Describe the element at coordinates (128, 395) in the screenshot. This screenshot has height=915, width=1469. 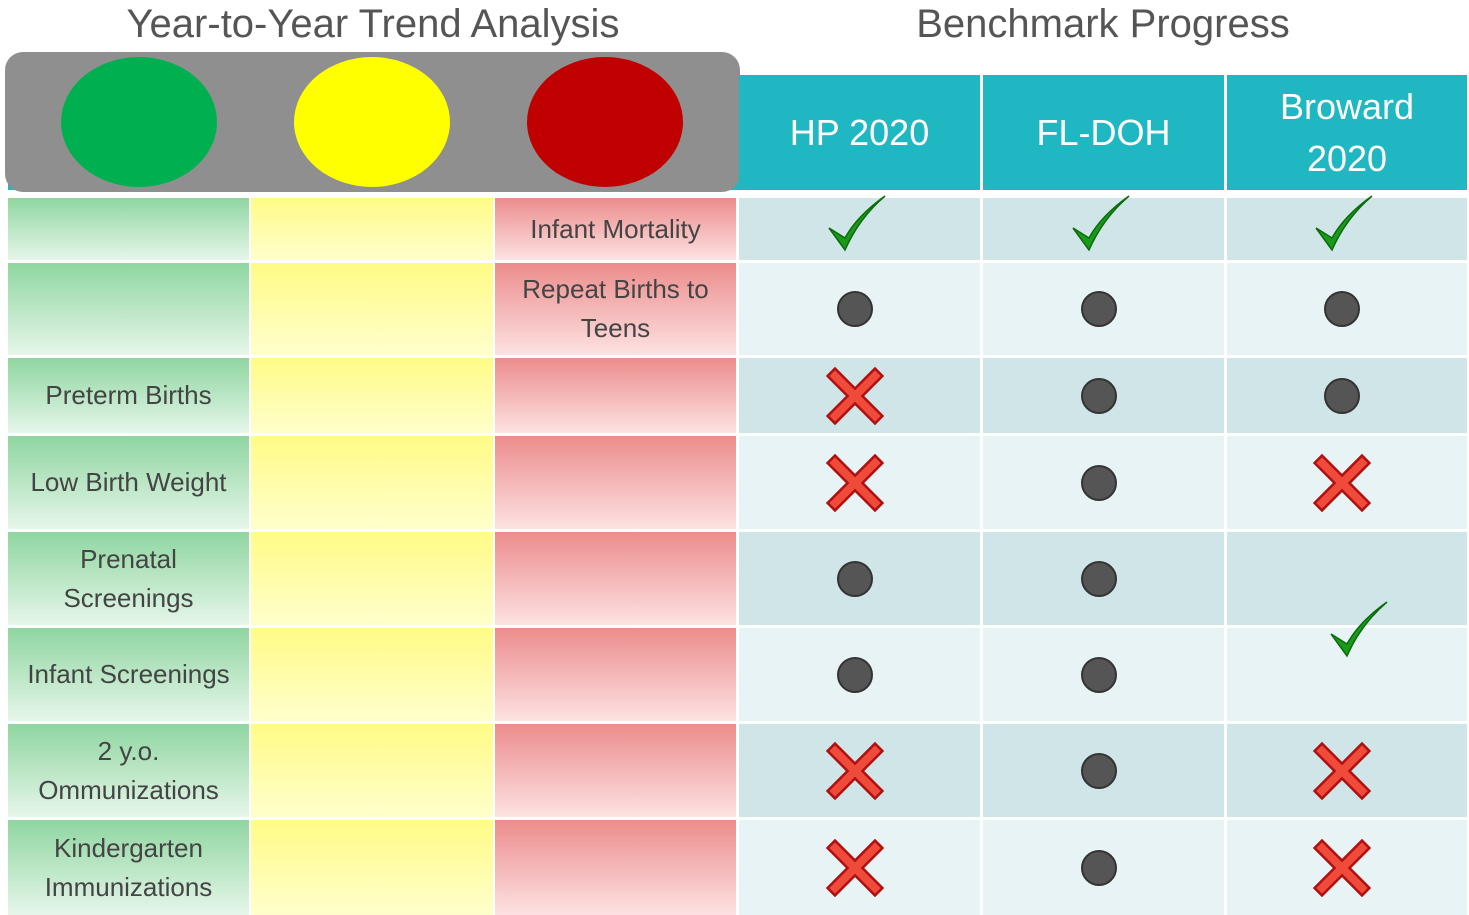
I see `trend-cell: Preterm Births` at that location.